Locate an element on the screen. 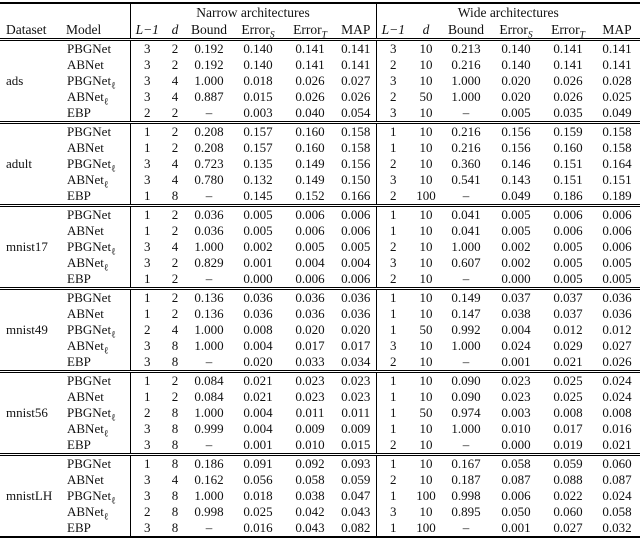 This screenshot has width=640, height=545. value-cell: 0.028 is located at coordinates (617, 80).